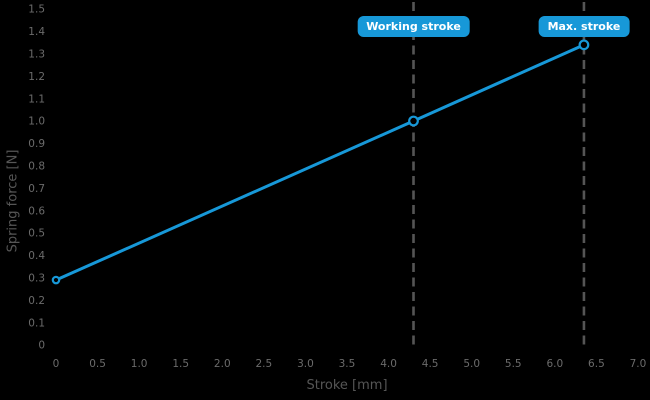  Describe the element at coordinates (554, 364) in the screenshot. I see `x-tick-label: 6.0` at that location.